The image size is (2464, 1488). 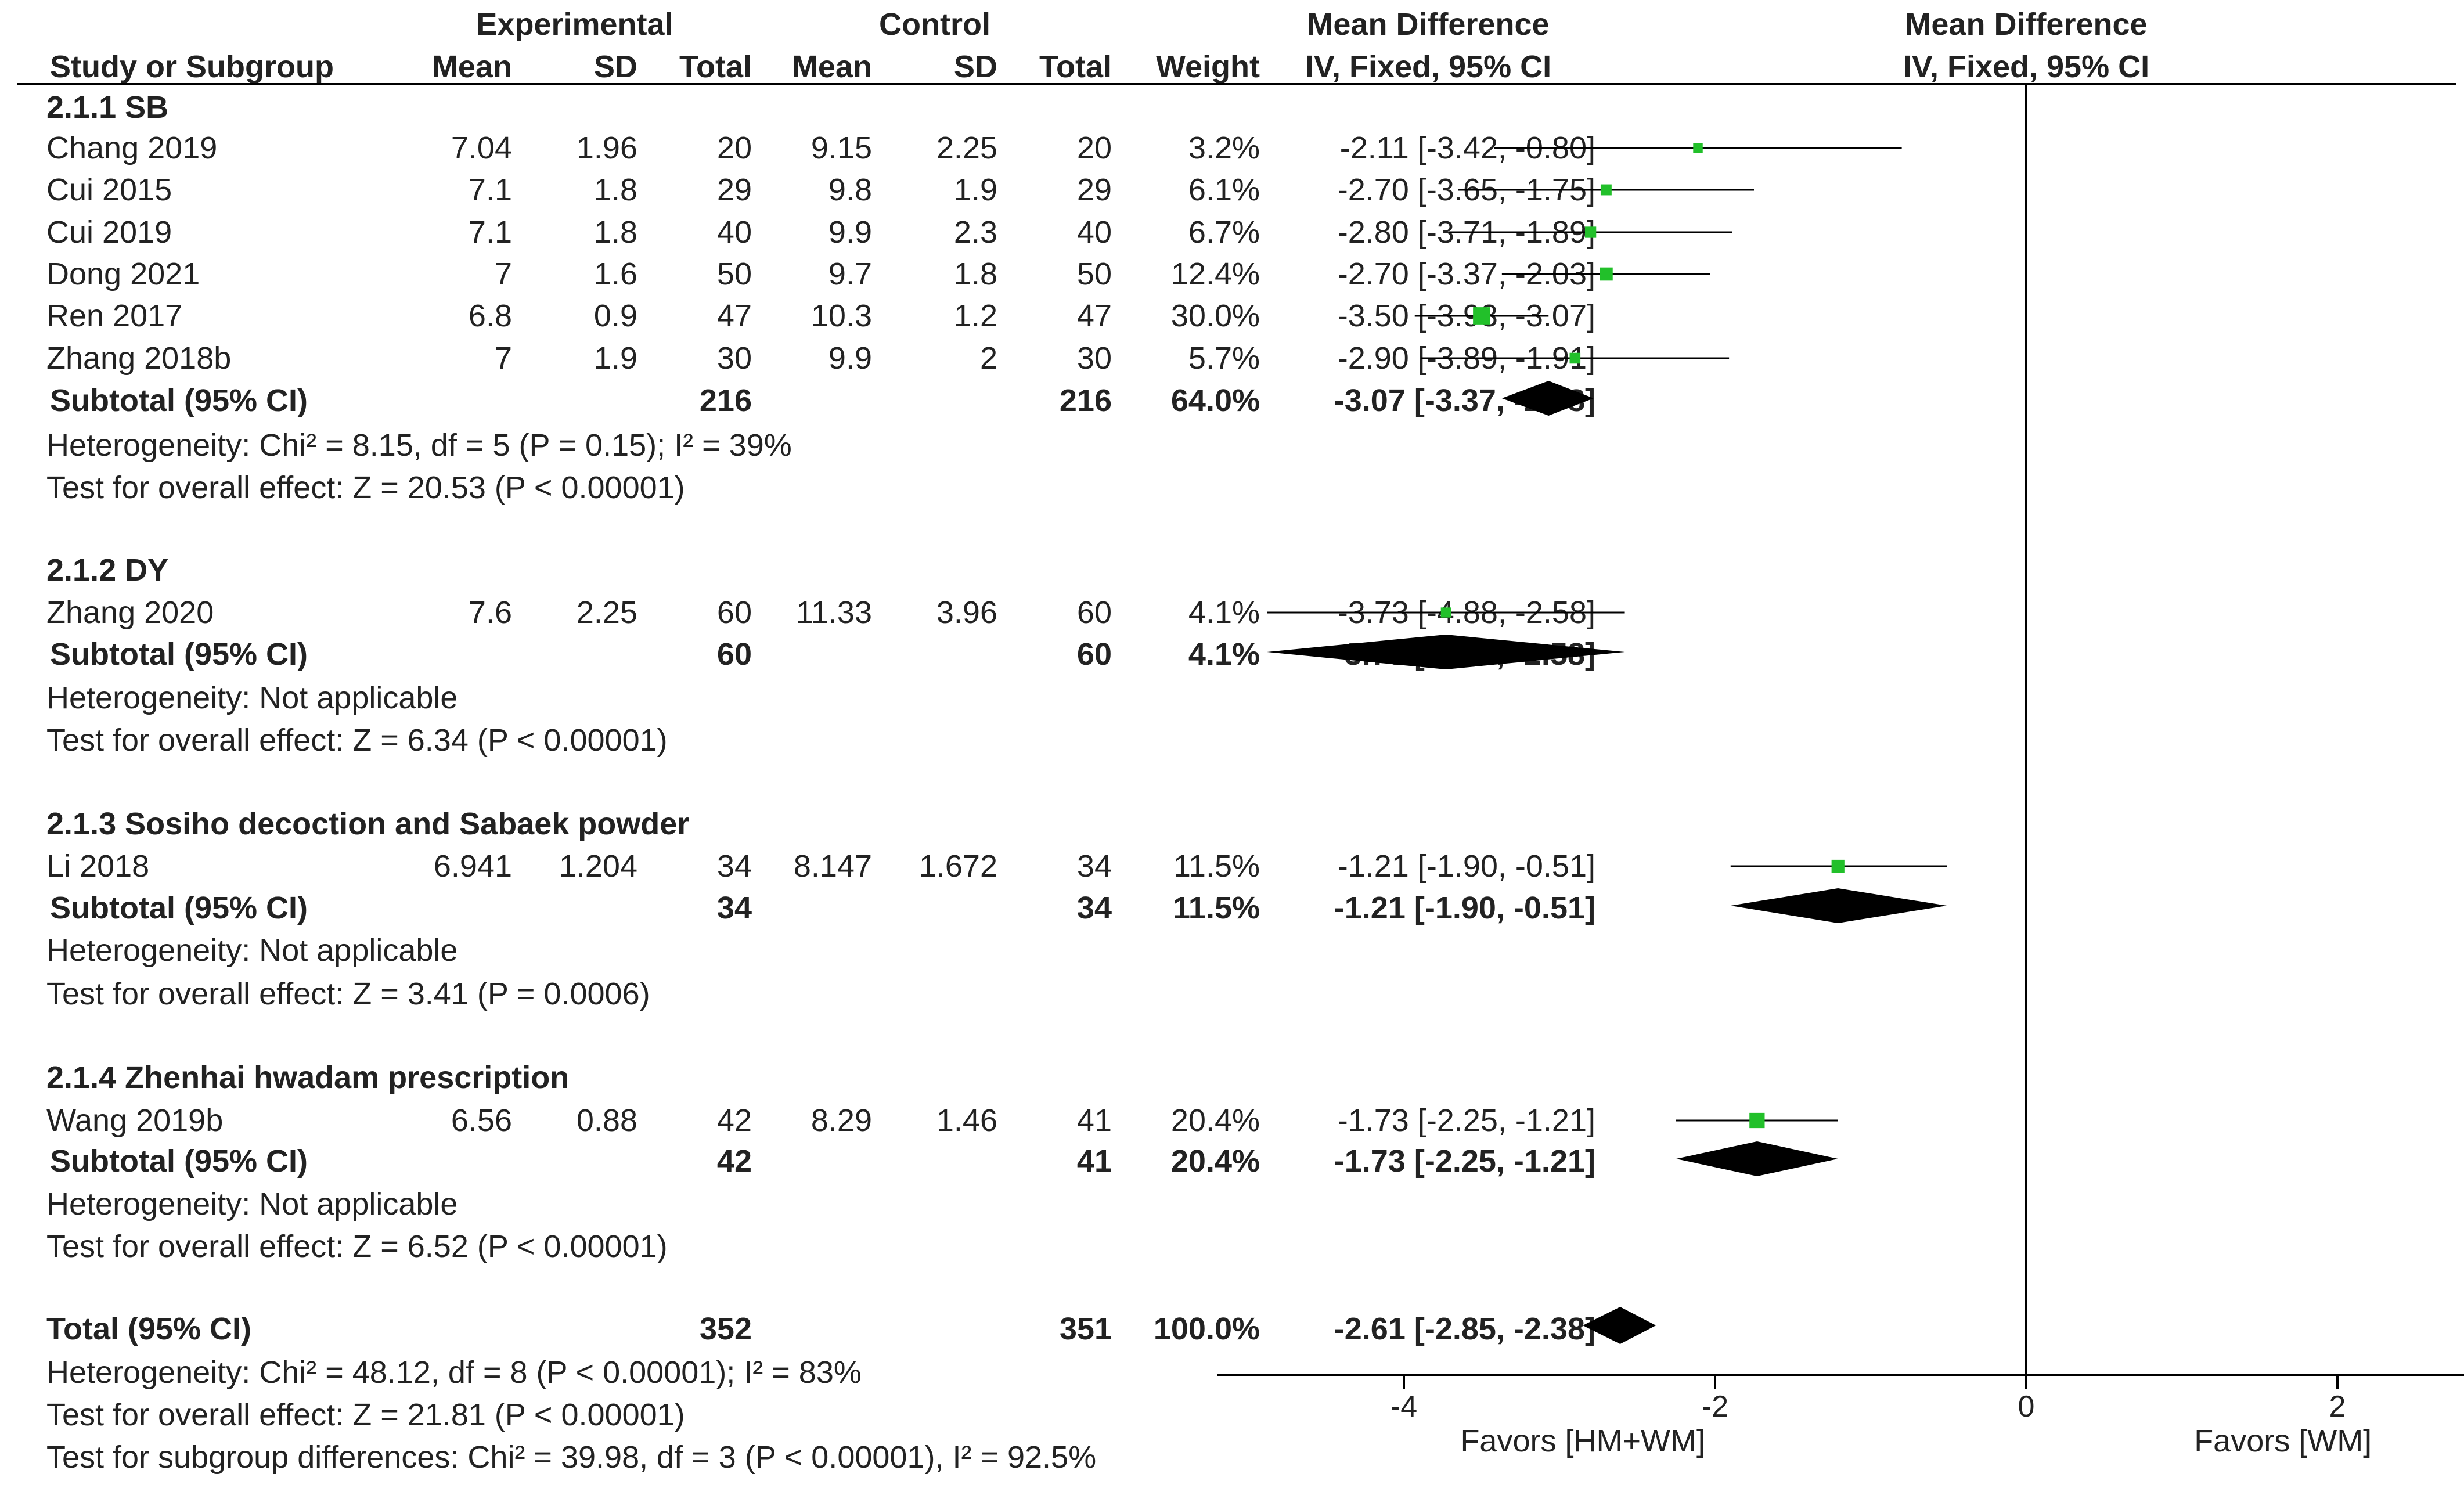 I want to click on favors-left-label: Favors [HM+WM], so click(x=1582, y=1441).